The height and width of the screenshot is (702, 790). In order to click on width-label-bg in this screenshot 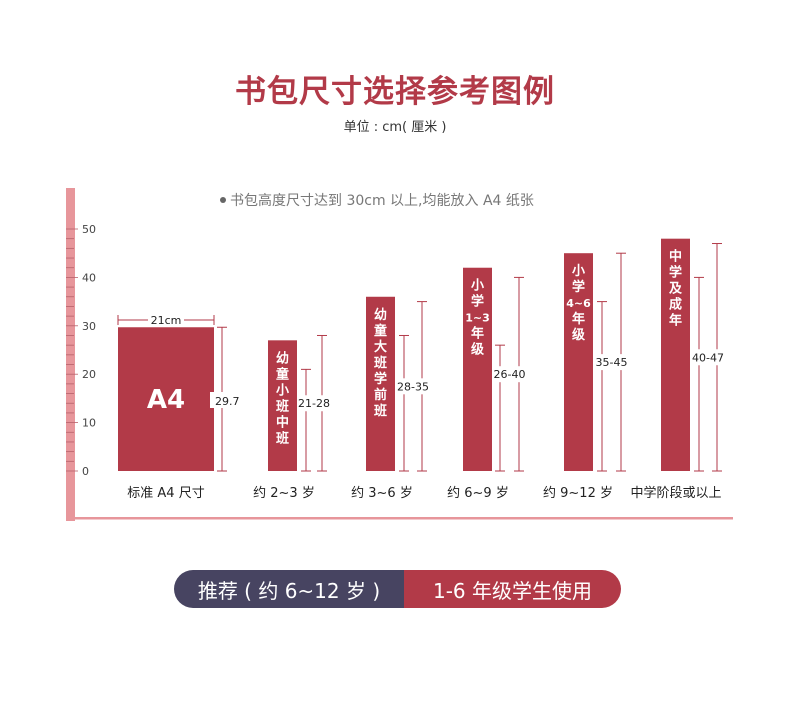, I will do `click(166, 319)`.